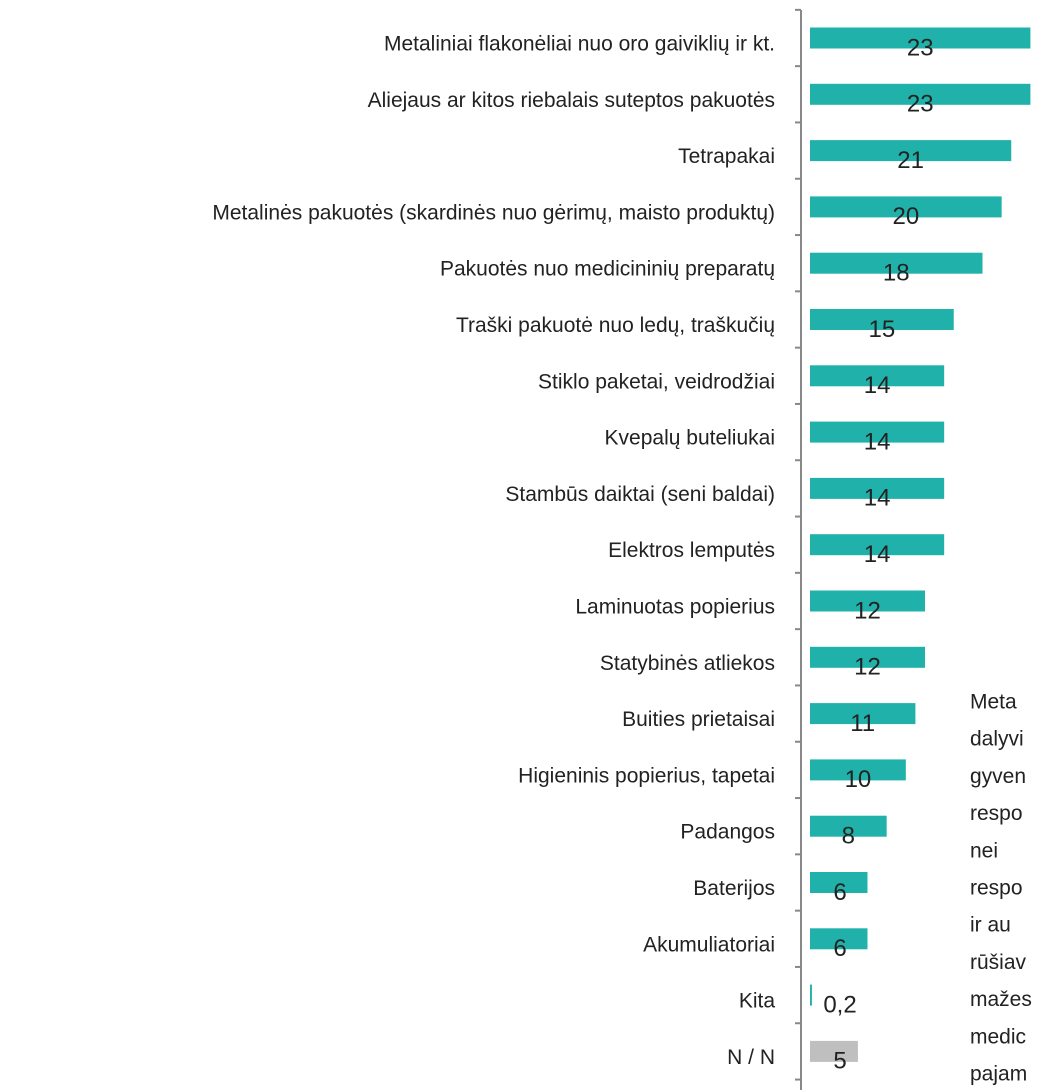 The width and height of the screenshot is (1040, 1090). What do you see at coordinates (1001, 999) in the screenshot?
I see `annotation-line: mažes` at bounding box center [1001, 999].